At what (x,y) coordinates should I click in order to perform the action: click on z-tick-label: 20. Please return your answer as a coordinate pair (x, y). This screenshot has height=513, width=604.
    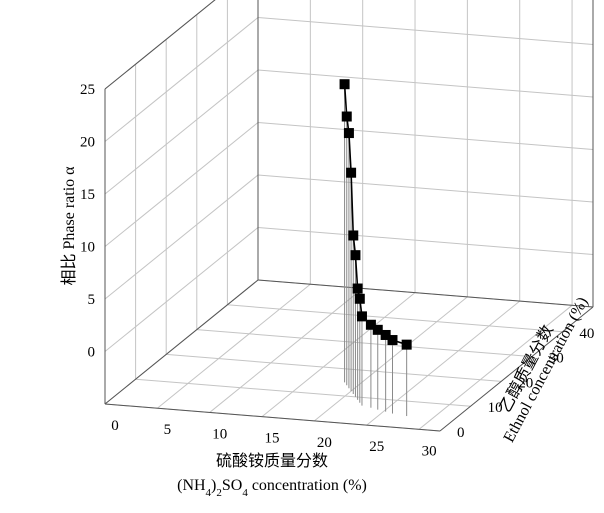
    Looking at the image, I should click on (87, 143).